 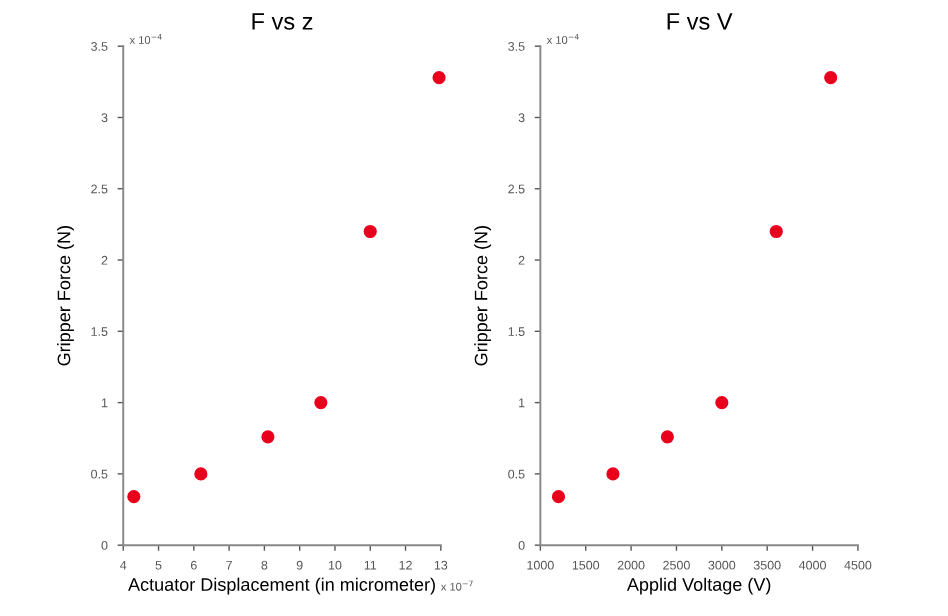 What do you see at coordinates (281, 586) in the screenshot?
I see `x-axis-title: Actuator Displacement (in micrometer)` at bounding box center [281, 586].